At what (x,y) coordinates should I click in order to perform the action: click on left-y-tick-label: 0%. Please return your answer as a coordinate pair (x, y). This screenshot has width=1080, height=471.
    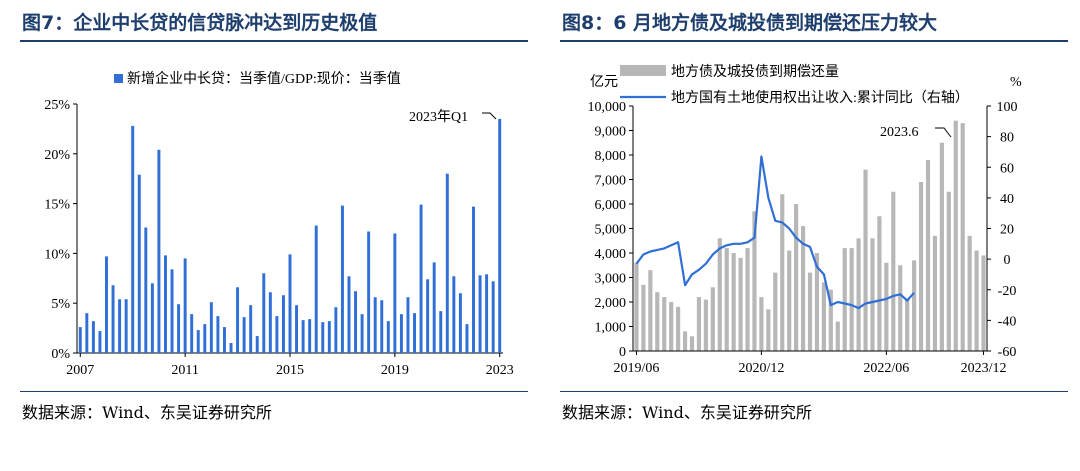
    Looking at the image, I should click on (60, 354).